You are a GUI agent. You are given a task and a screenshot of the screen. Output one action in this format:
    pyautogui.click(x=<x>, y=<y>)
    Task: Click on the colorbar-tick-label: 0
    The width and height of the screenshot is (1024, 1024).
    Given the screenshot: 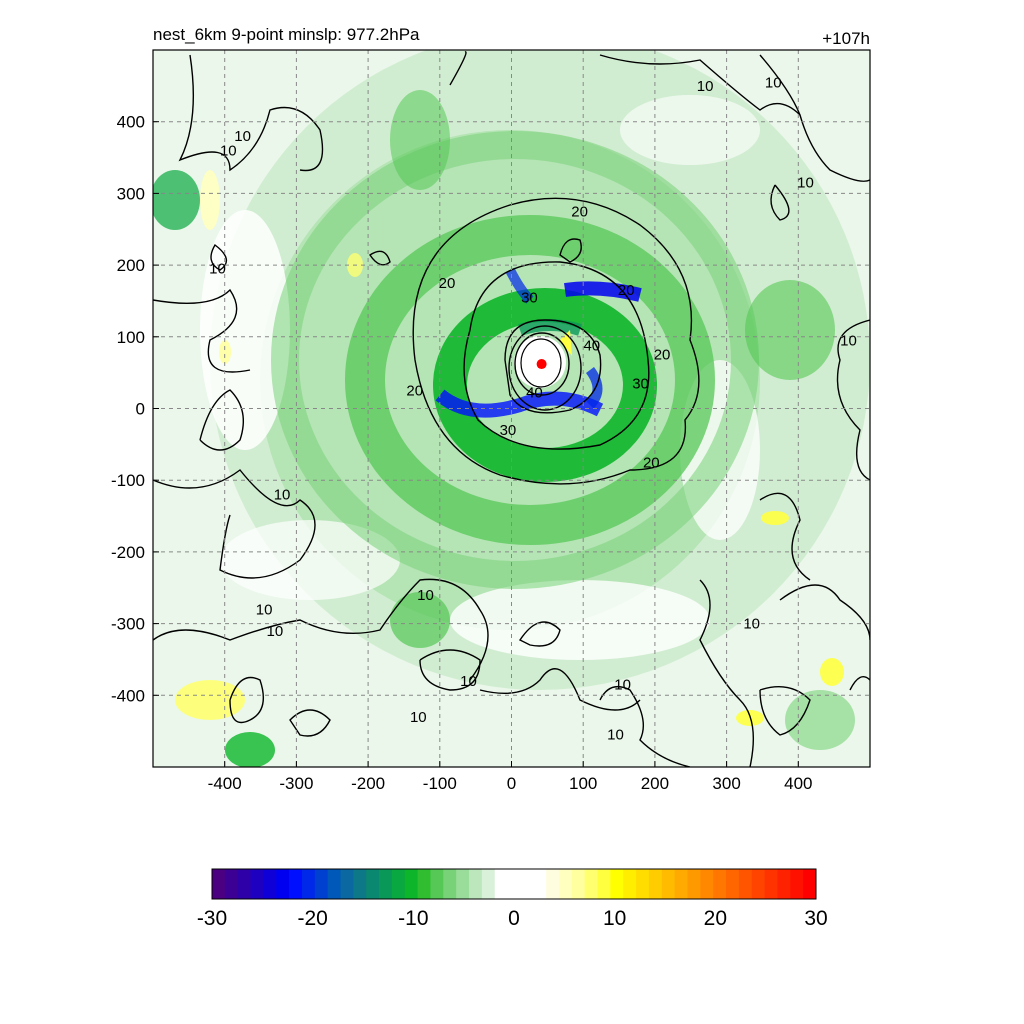 What is the action you would take?
    pyautogui.click(x=514, y=918)
    